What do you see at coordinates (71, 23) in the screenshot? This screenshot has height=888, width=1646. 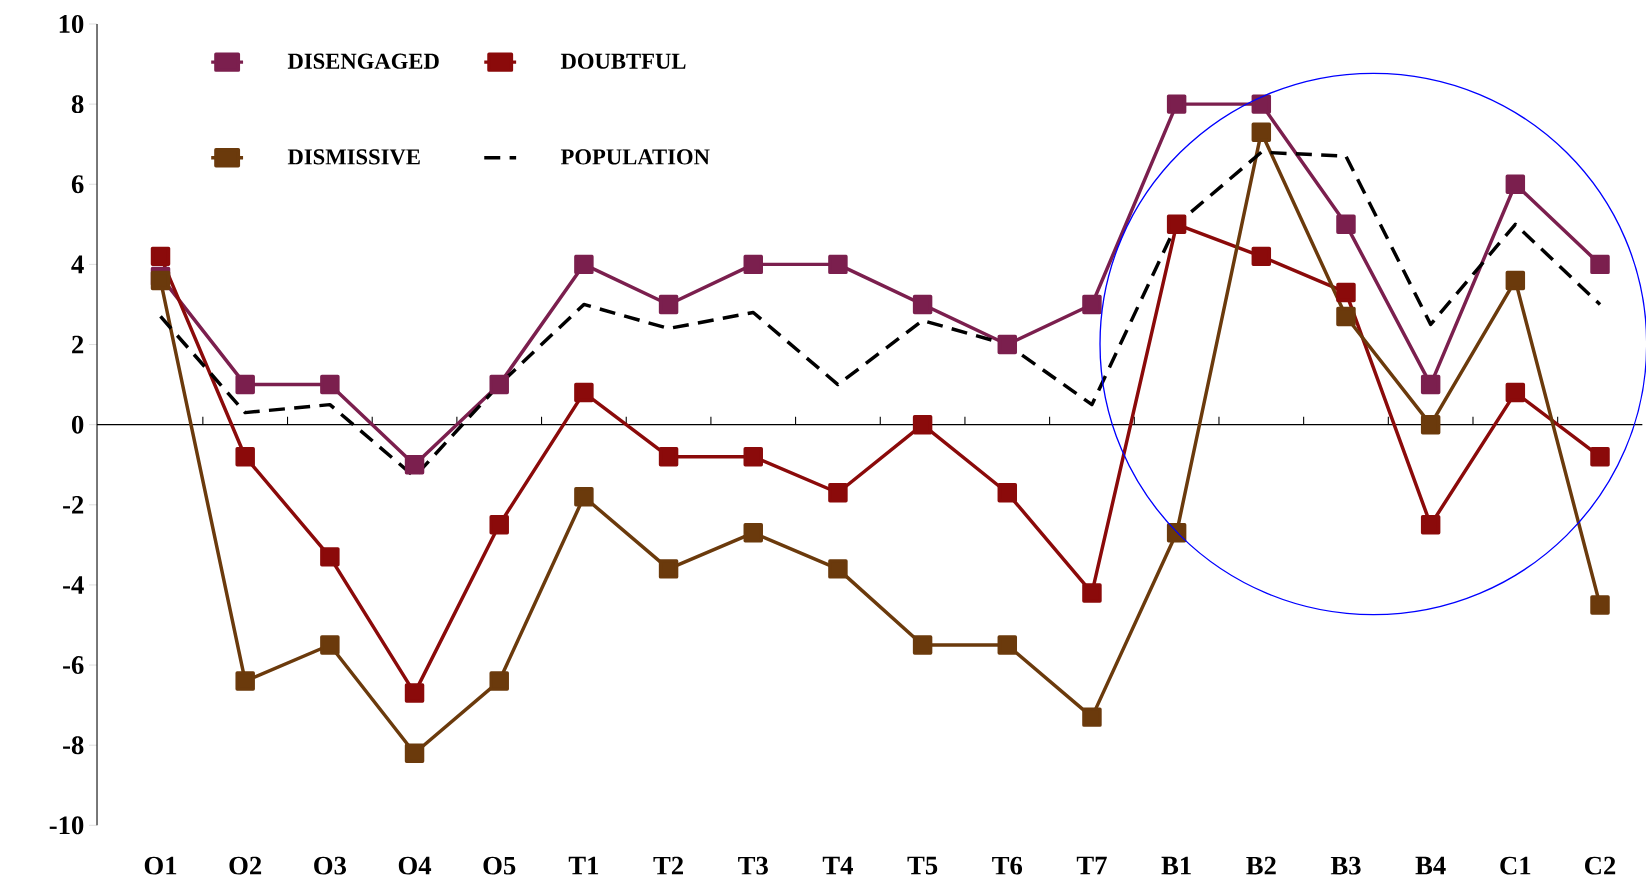 I see `y-tick-label: 10` at bounding box center [71, 23].